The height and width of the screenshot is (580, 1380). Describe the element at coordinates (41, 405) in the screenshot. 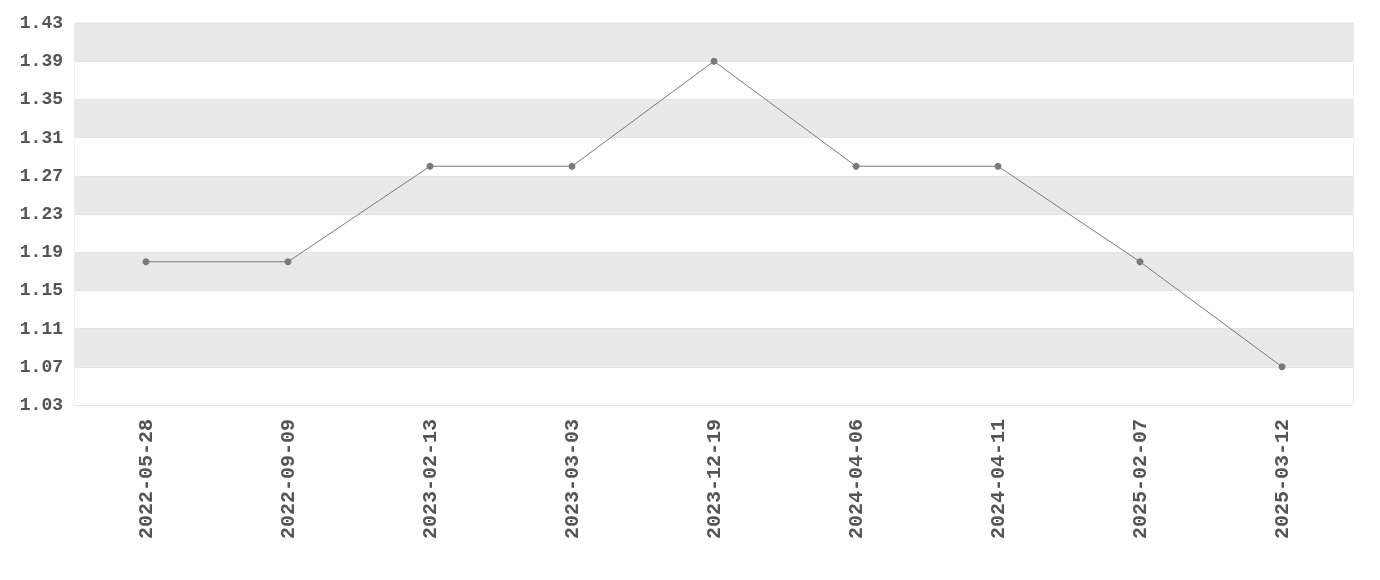

I see `y-tick-label: 1.03` at that location.